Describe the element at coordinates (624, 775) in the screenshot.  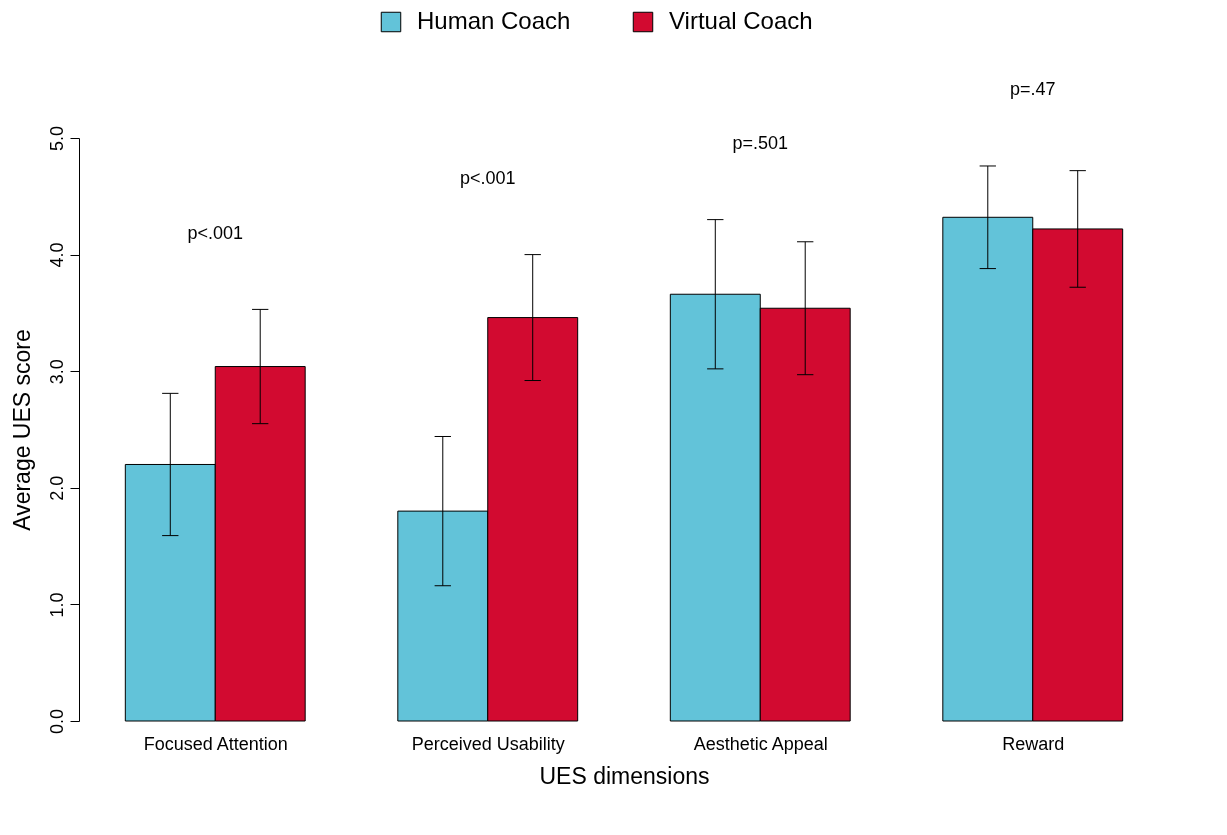
I see `x-axis-title: UES dimensions` at that location.